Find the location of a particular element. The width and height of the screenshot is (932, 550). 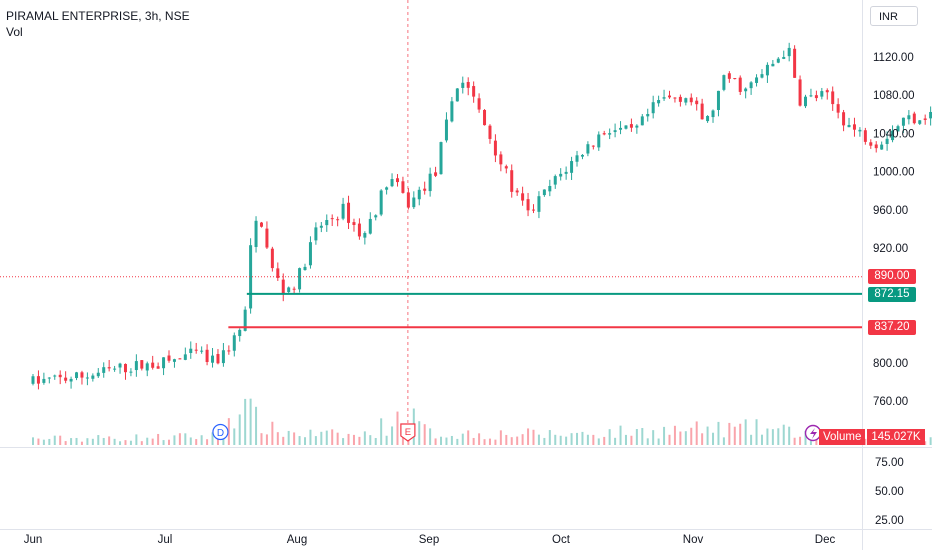

time-tick-label: Aug is located at coordinates (297, 540).